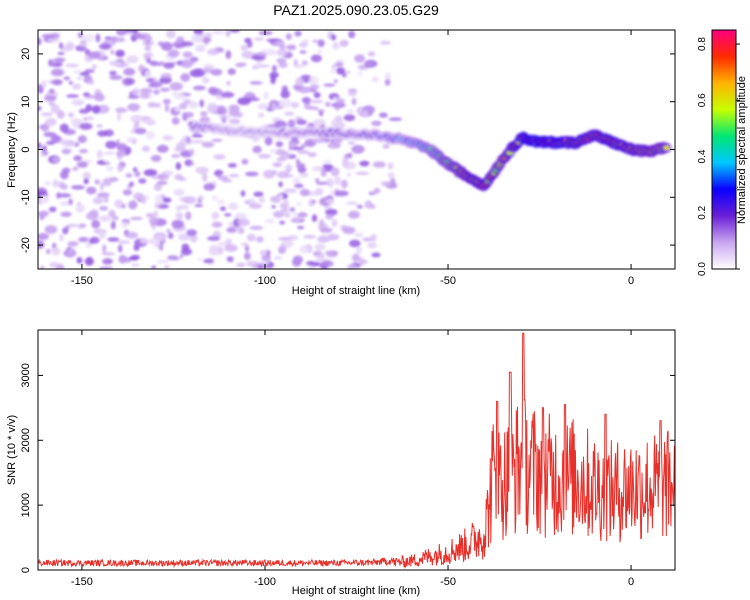  I want to click on heatmap-y-label: Frequency (Hz), so click(12, 150).